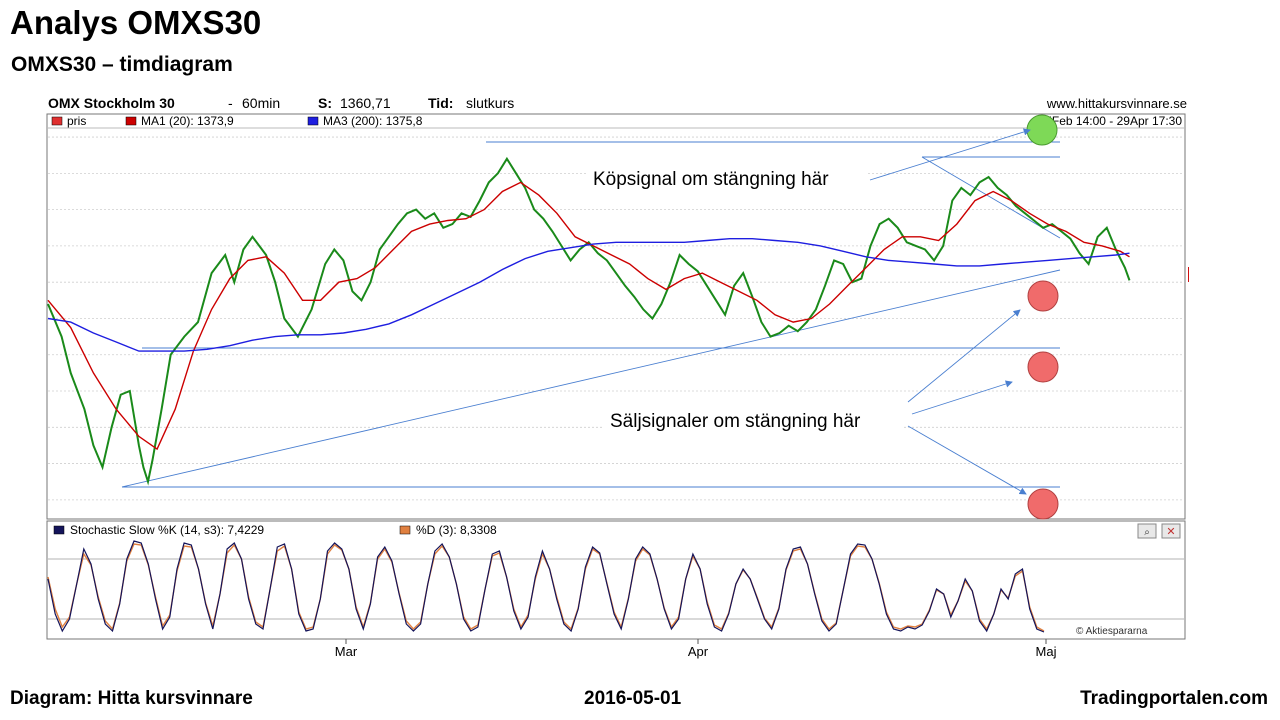 This screenshot has height=720, width=1280. I want to click on chart-instrument: OMX Stockholm 30, so click(111, 103).